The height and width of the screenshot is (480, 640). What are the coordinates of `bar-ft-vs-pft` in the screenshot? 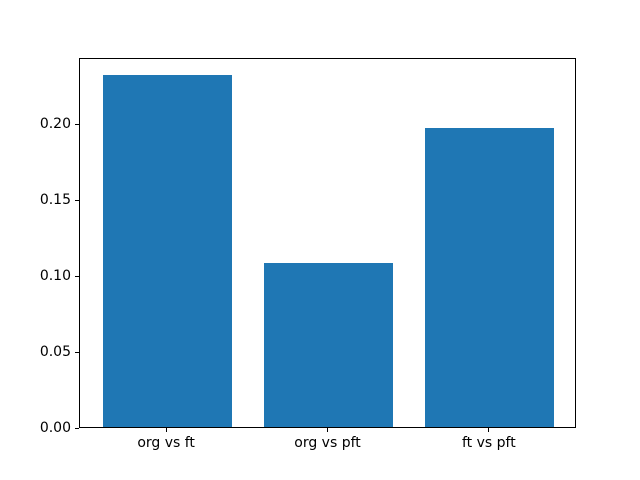 It's located at (490, 277).